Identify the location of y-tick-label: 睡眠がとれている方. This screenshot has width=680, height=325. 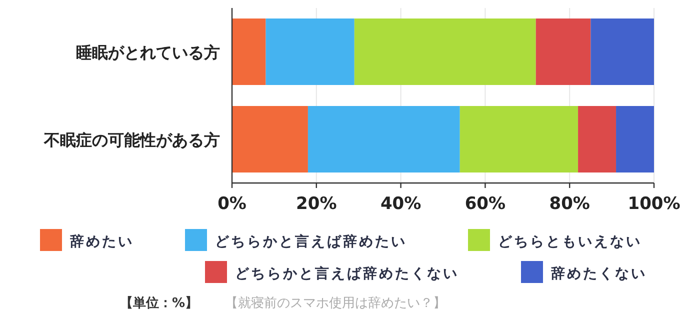
(148, 52).